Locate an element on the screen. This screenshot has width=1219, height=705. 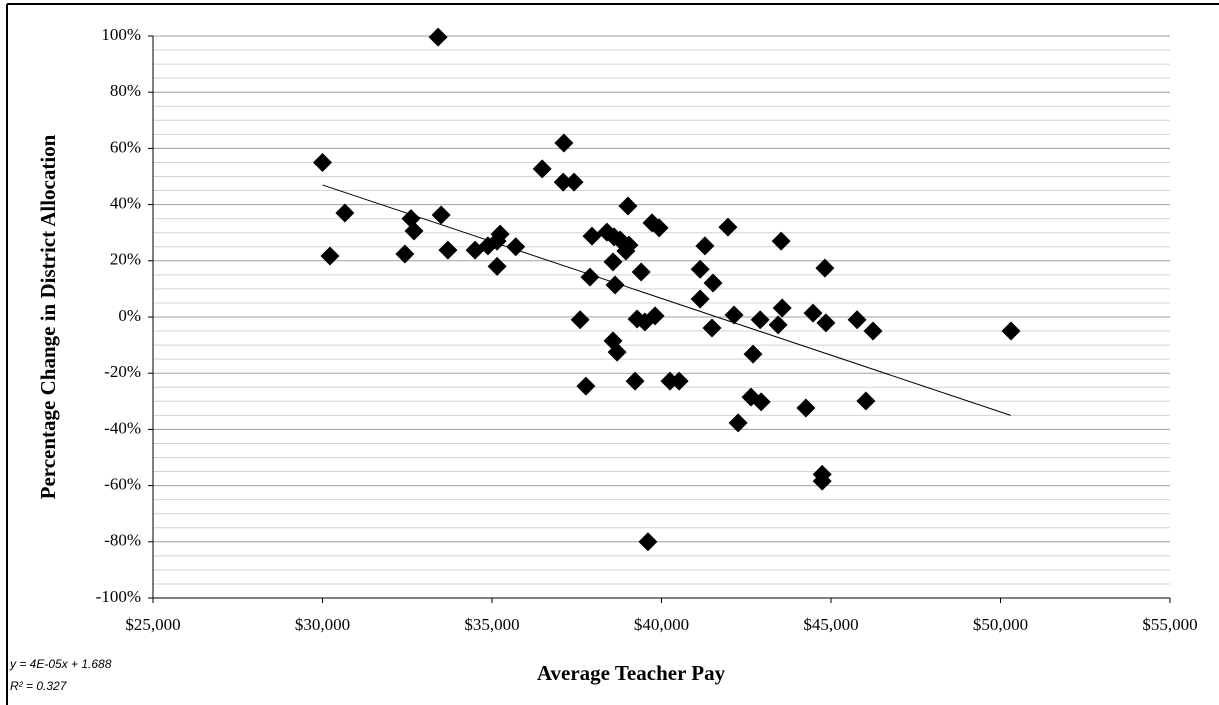
y-axis-title: Percentage Change in District Allocation is located at coordinates (48, 316).